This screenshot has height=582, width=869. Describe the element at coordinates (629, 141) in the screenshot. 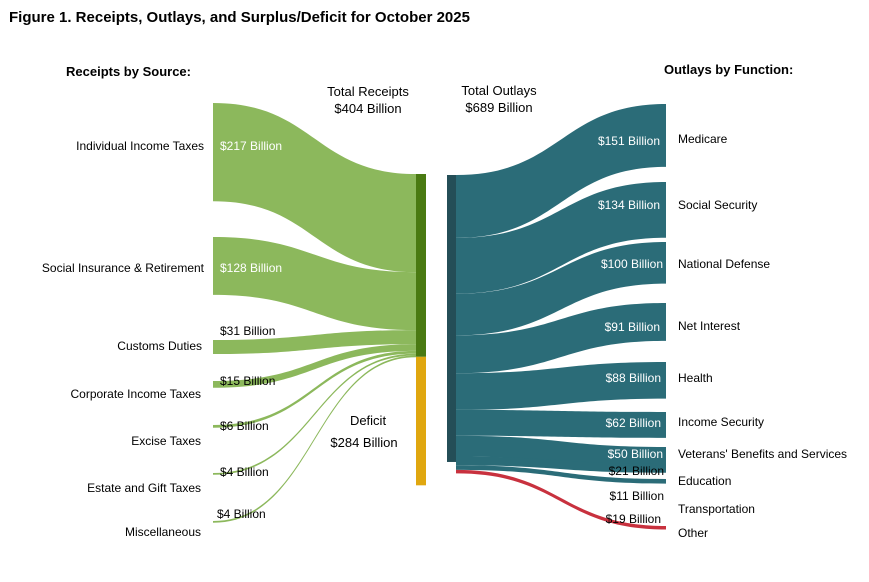

I see `outlay-value-medicare: $151 Billion` at that location.